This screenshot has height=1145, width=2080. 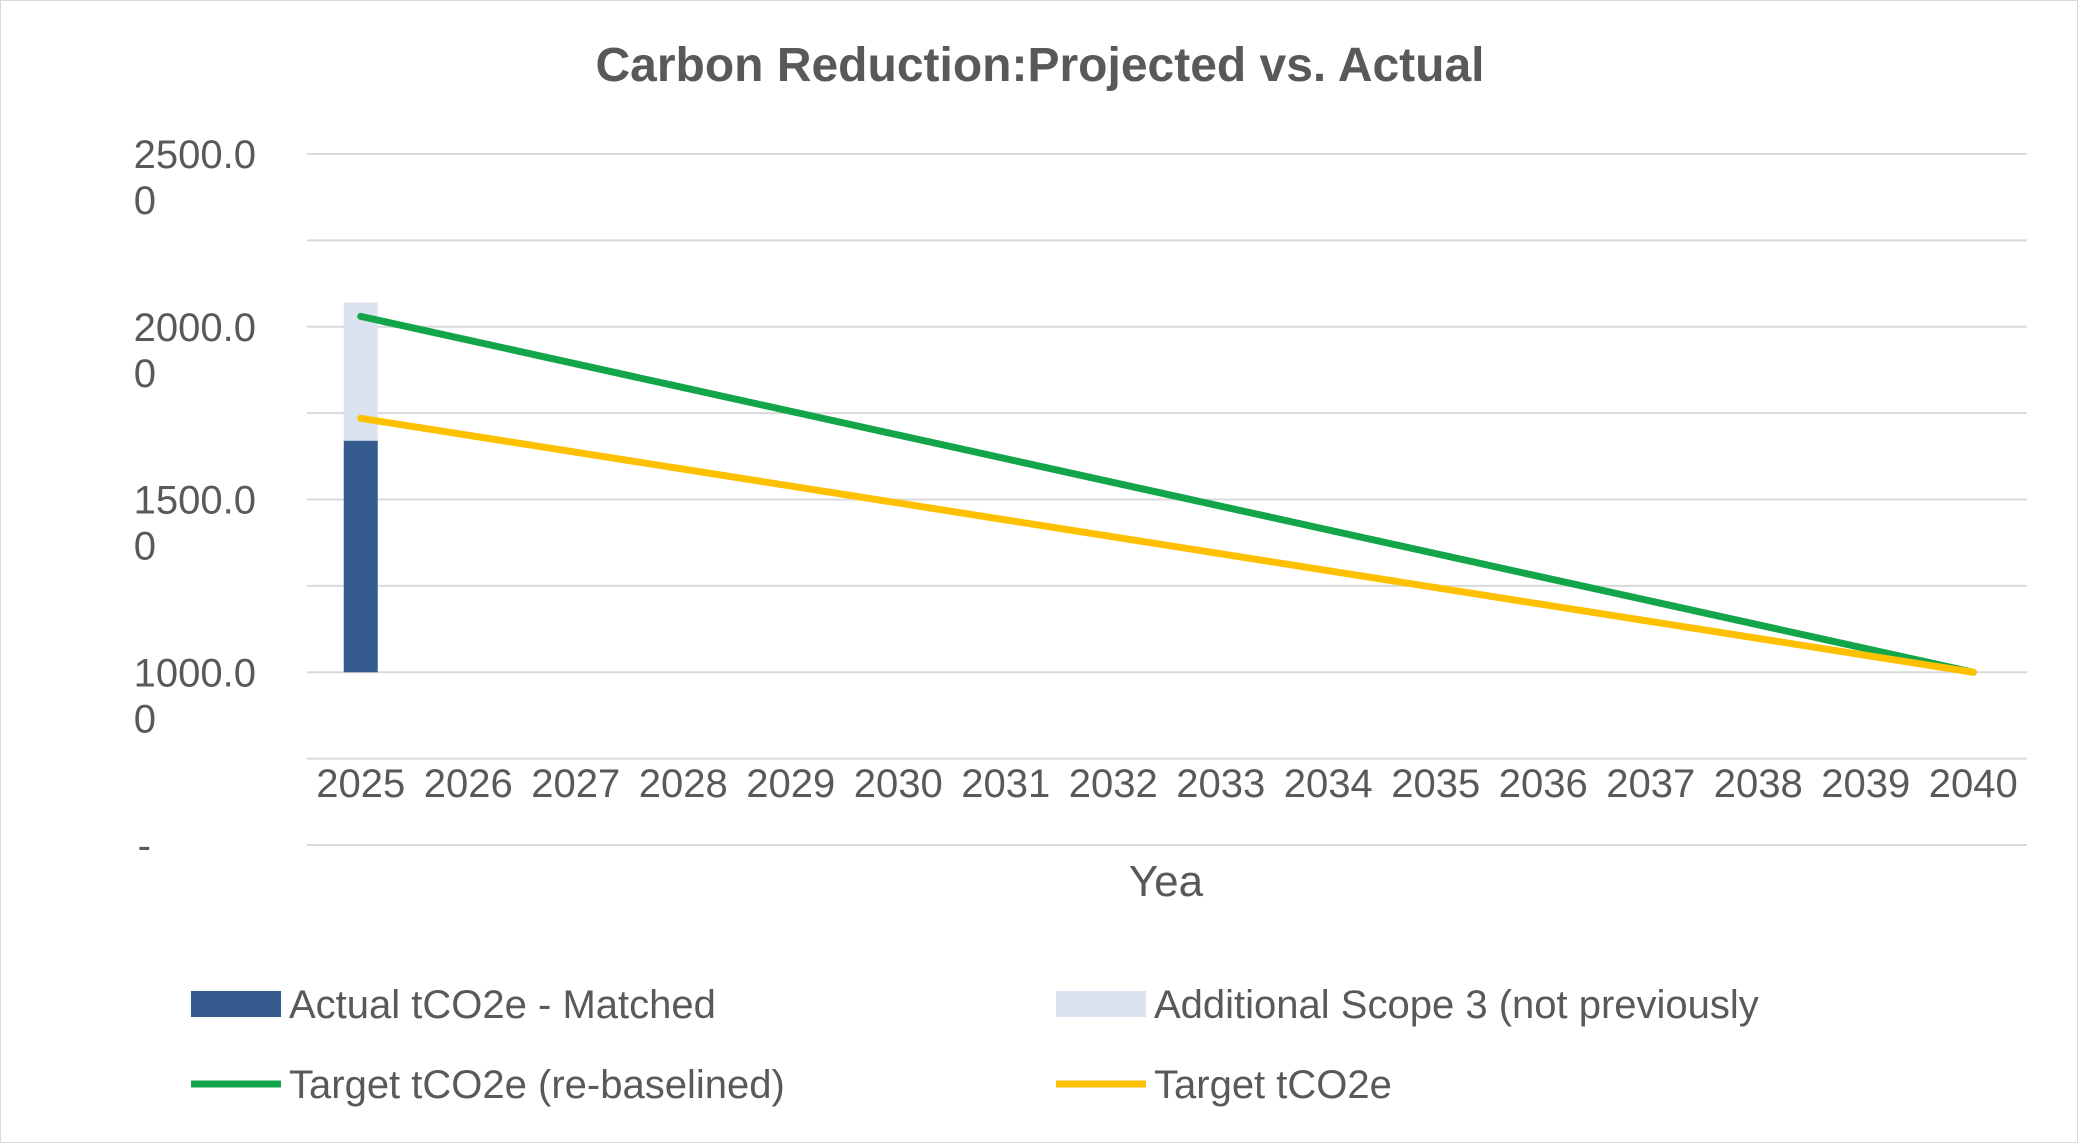 I want to click on x-axis-title: Yea, so click(x=1166, y=881).